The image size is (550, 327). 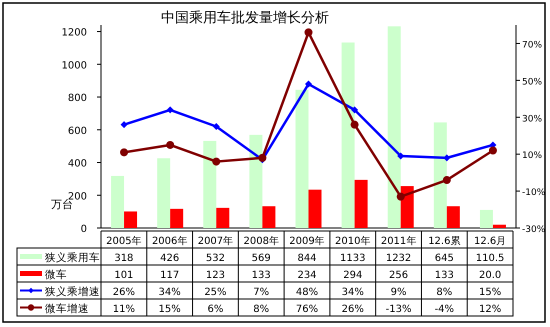 What do you see at coordinates (83, 229) in the screenshot?
I see `y-tick-label: 0` at bounding box center [83, 229].